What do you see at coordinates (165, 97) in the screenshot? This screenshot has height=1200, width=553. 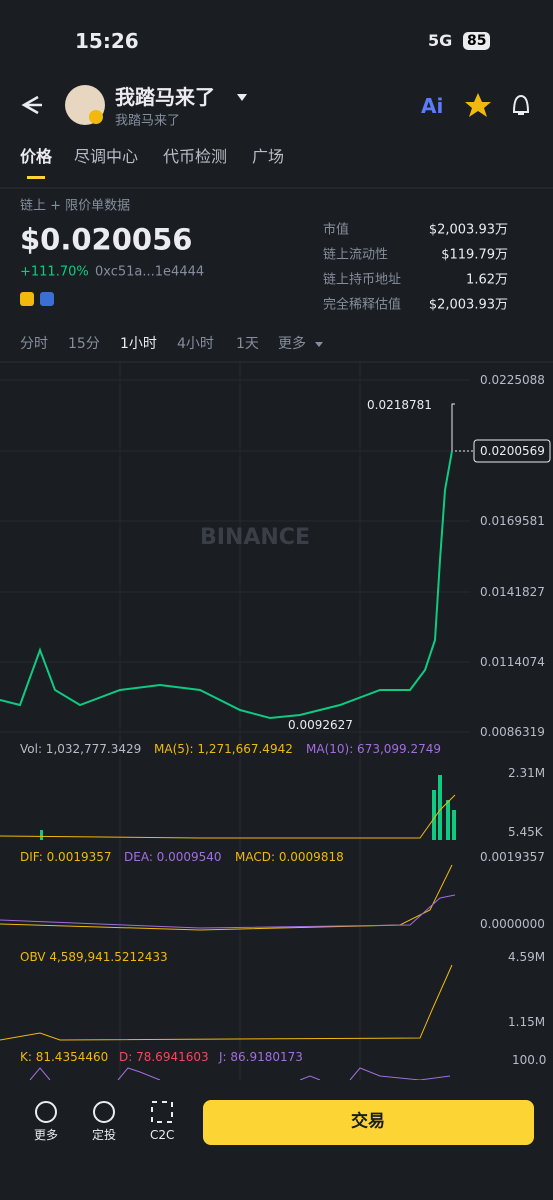 I see `title: 我踏马来了` at bounding box center [165, 97].